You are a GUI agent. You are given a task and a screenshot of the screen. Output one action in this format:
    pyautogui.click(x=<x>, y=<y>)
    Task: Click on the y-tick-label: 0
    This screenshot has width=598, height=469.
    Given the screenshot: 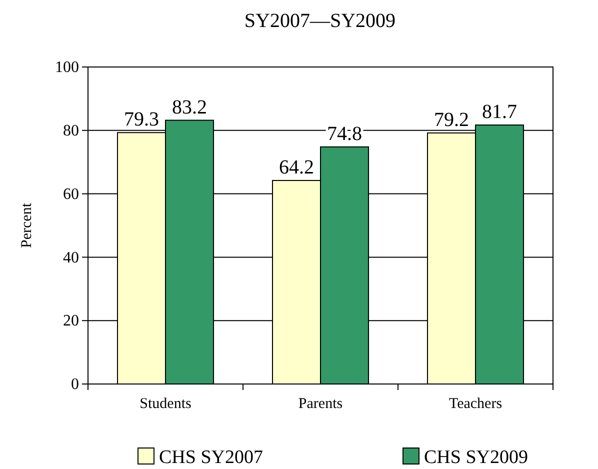 What is the action you would take?
    pyautogui.click(x=75, y=385)
    